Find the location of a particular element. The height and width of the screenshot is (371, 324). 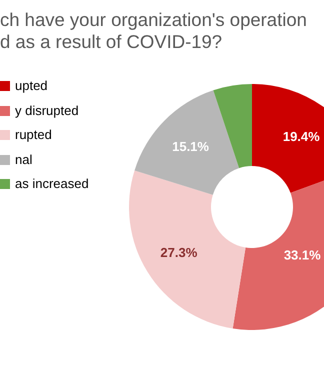

data-label: 19.4% is located at coordinates (301, 136).